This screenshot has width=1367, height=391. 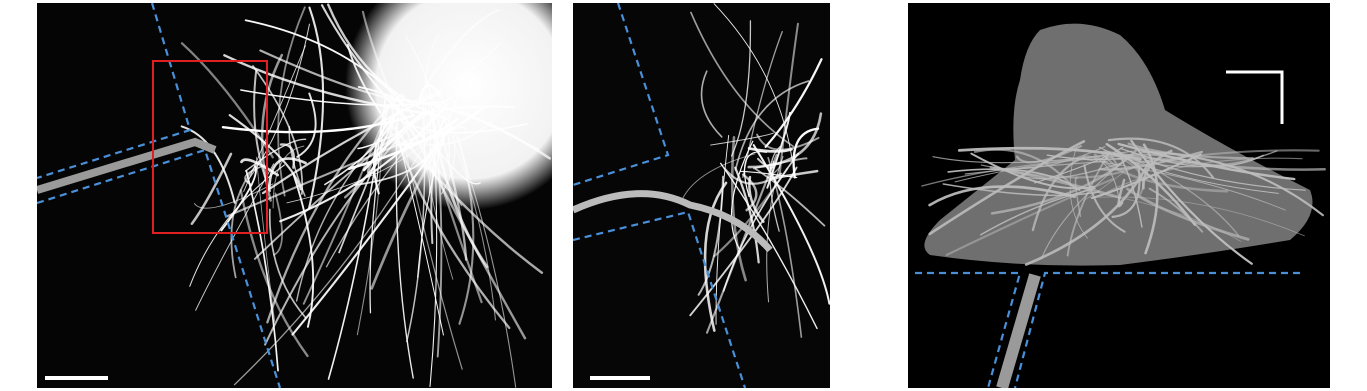 I want to click on scale-bracket, so click(x=1255, y=97).